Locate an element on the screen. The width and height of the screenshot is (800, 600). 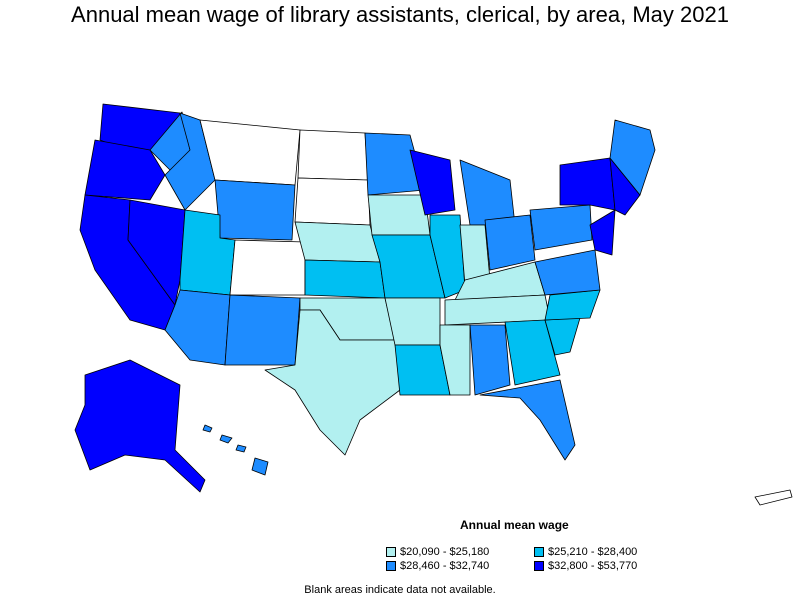
region-montana is located at coordinates (250, 152).